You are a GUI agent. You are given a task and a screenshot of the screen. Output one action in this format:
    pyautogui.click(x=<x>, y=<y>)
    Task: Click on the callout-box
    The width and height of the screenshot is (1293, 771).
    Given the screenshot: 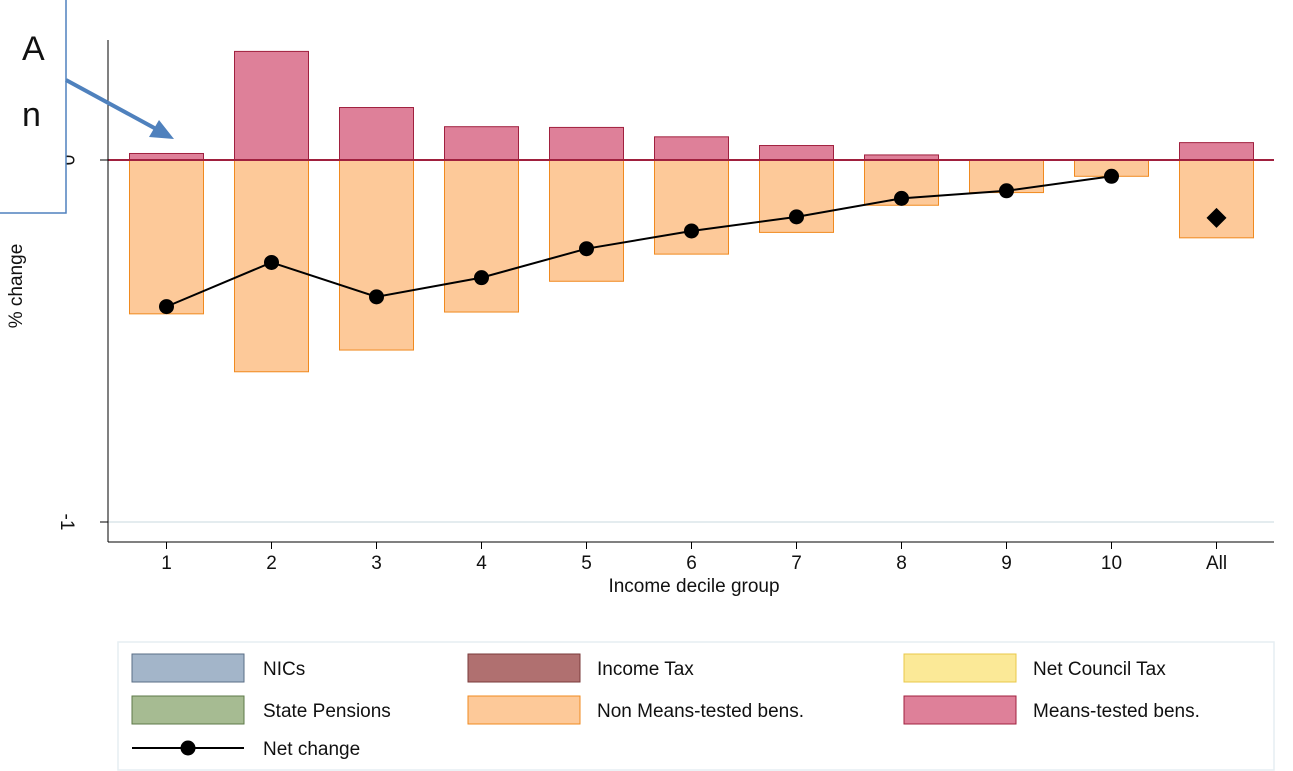 What is the action you would take?
    pyautogui.click(x=33, y=107)
    